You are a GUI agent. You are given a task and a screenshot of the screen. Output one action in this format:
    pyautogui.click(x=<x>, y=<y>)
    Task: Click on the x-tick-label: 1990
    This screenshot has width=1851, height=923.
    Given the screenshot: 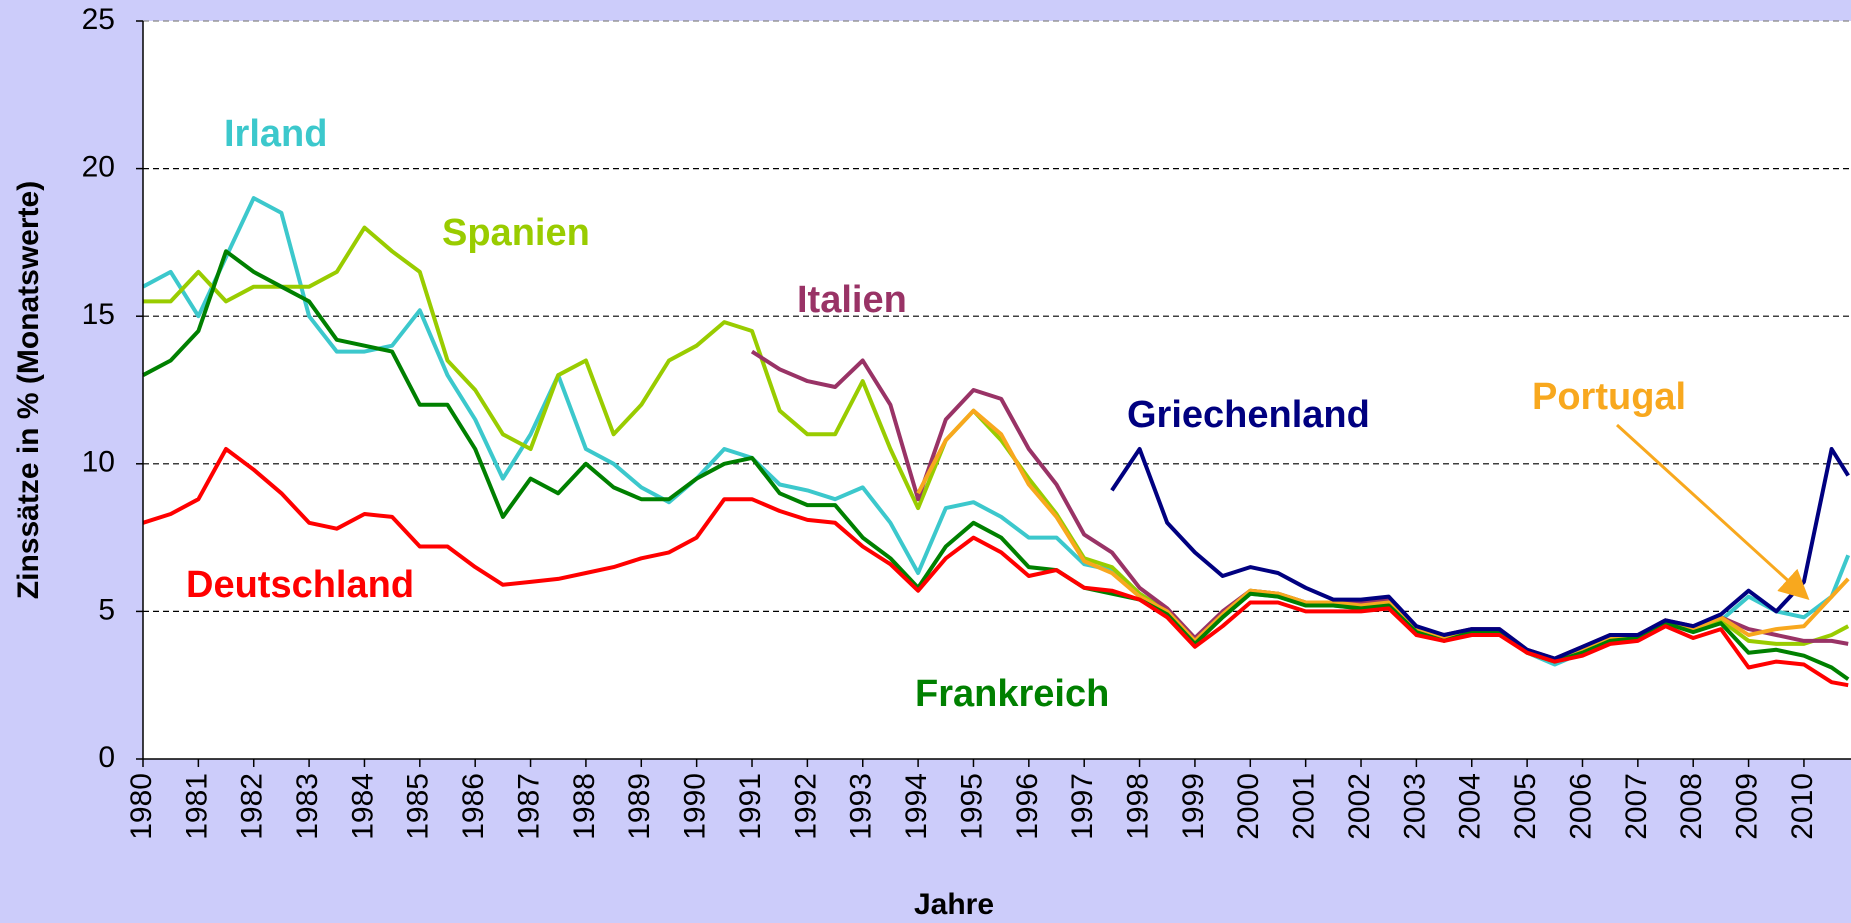 What is the action you would take?
    pyautogui.click(x=695, y=806)
    